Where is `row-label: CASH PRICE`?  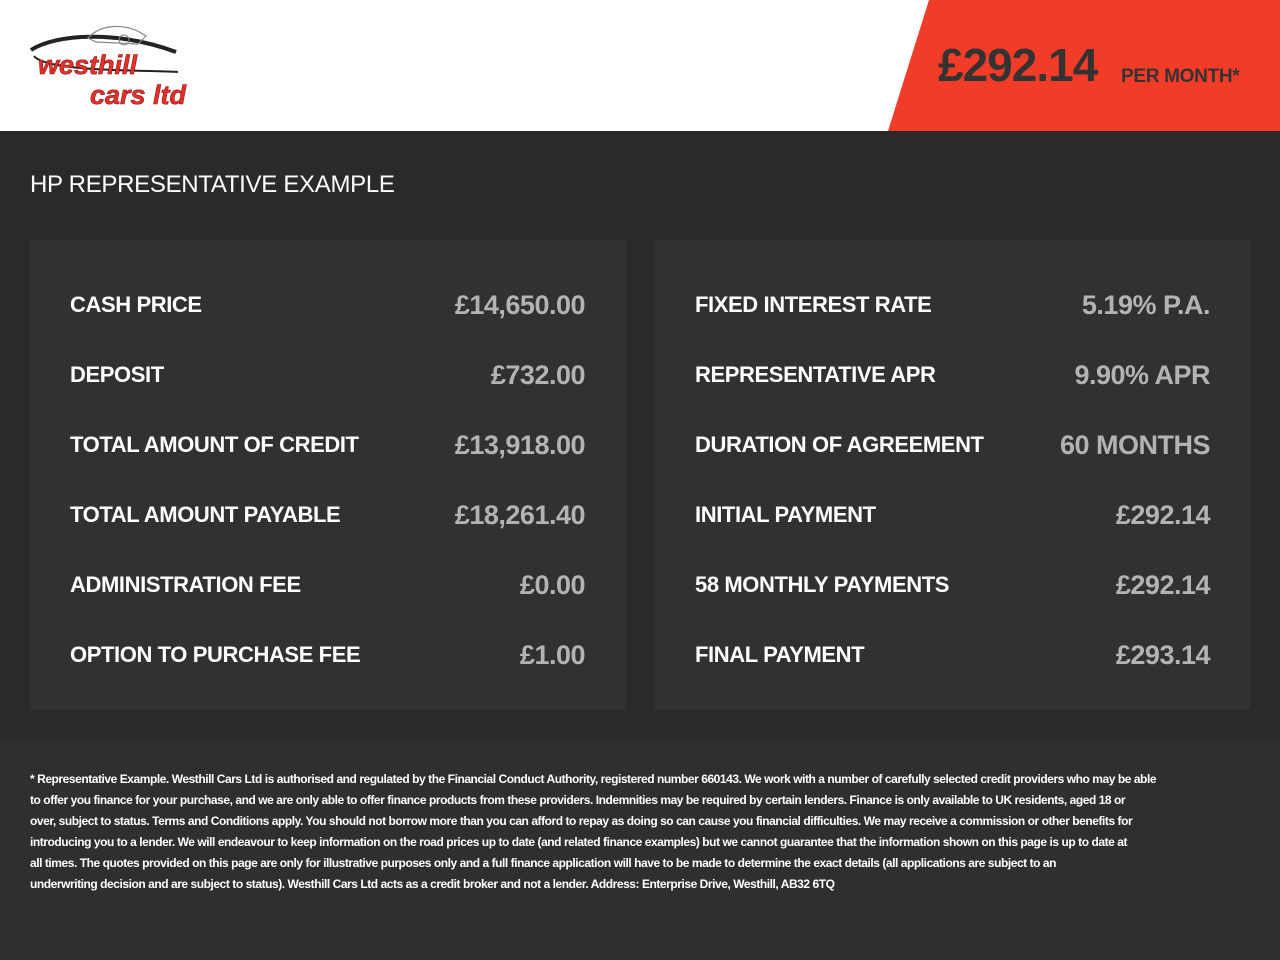 row-label: CASH PRICE is located at coordinates (136, 304).